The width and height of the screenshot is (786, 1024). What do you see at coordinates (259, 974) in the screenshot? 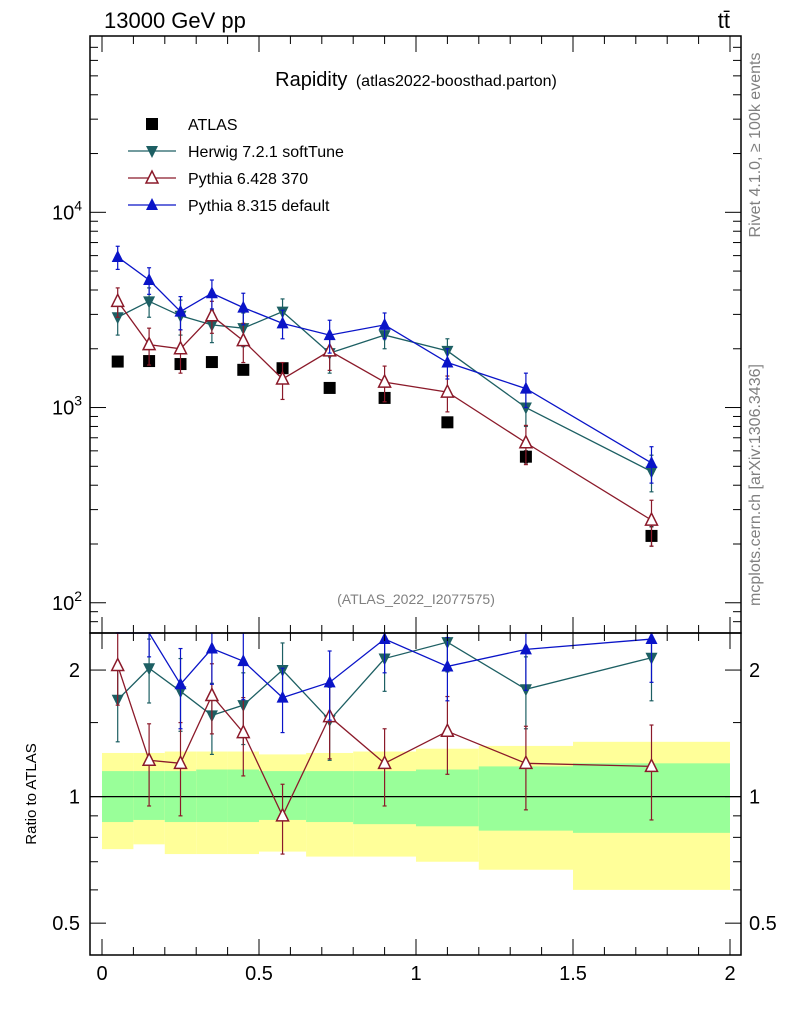
I see `x-tick-label: 0.5` at bounding box center [259, 974].